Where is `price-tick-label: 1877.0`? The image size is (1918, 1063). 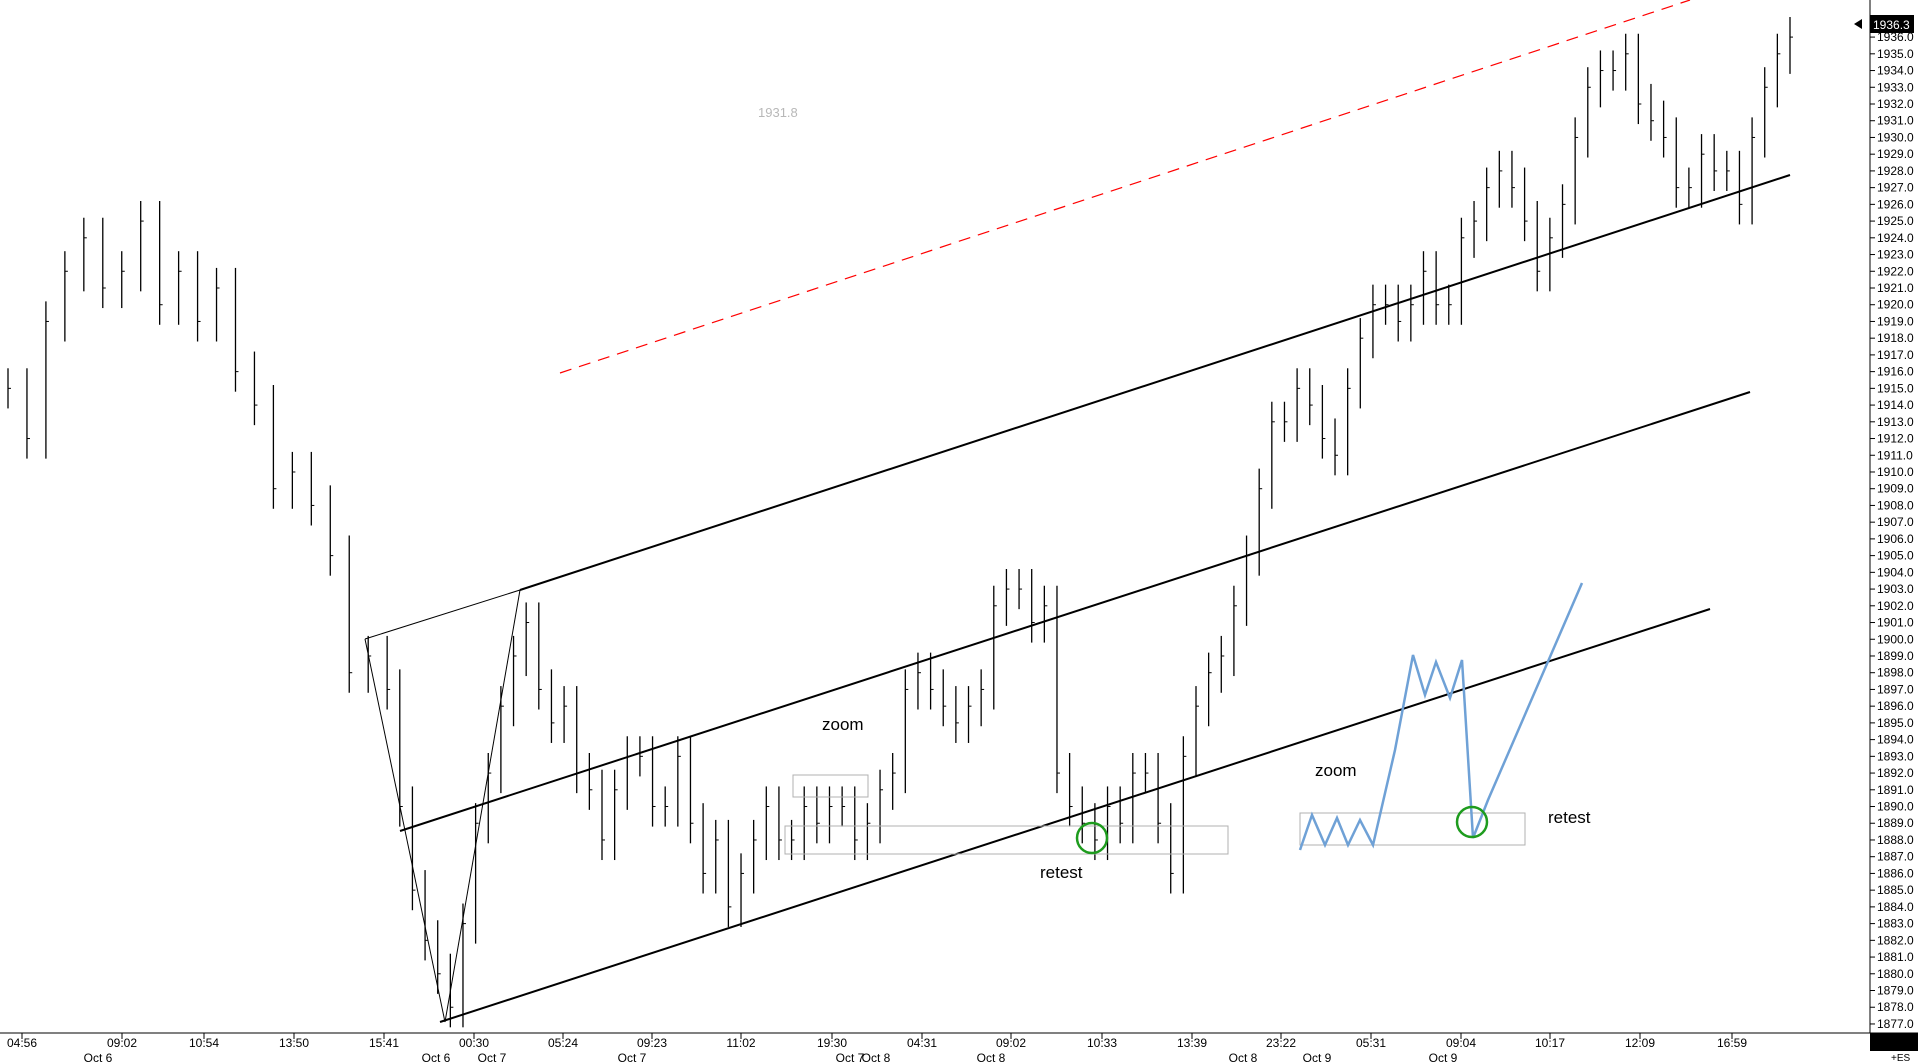 price-tick-label: 1877.0 is located at coordinates (1895, 1024).